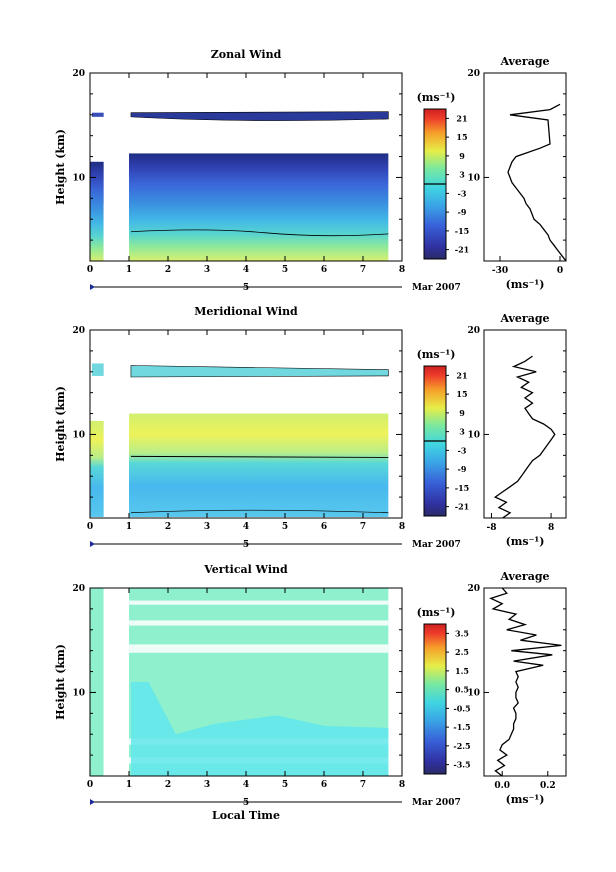 The width and height of the screenshot is (616, 872). Describe the element at coordinates (259, 371) in the screenshot. I see `meridional-upper-band` at that location.